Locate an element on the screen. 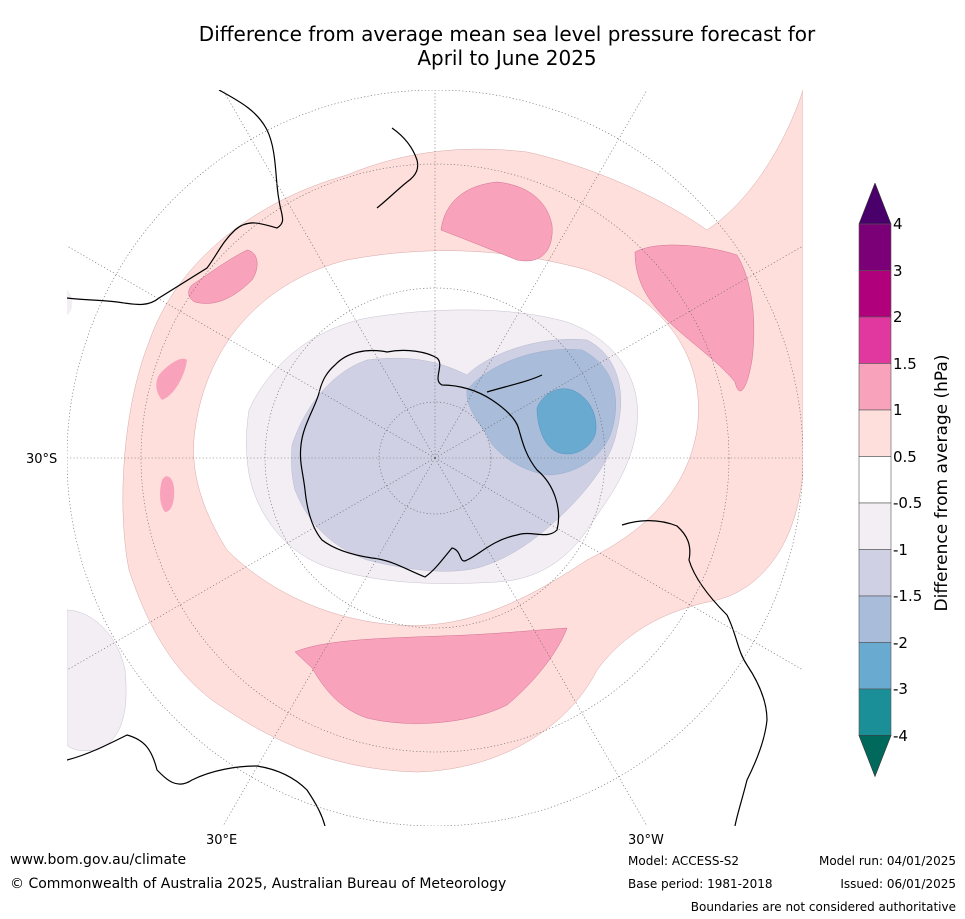 The width and height of the screenshot is (965, 919). anomaly-patch-sw is located at coordinates (97, 680).